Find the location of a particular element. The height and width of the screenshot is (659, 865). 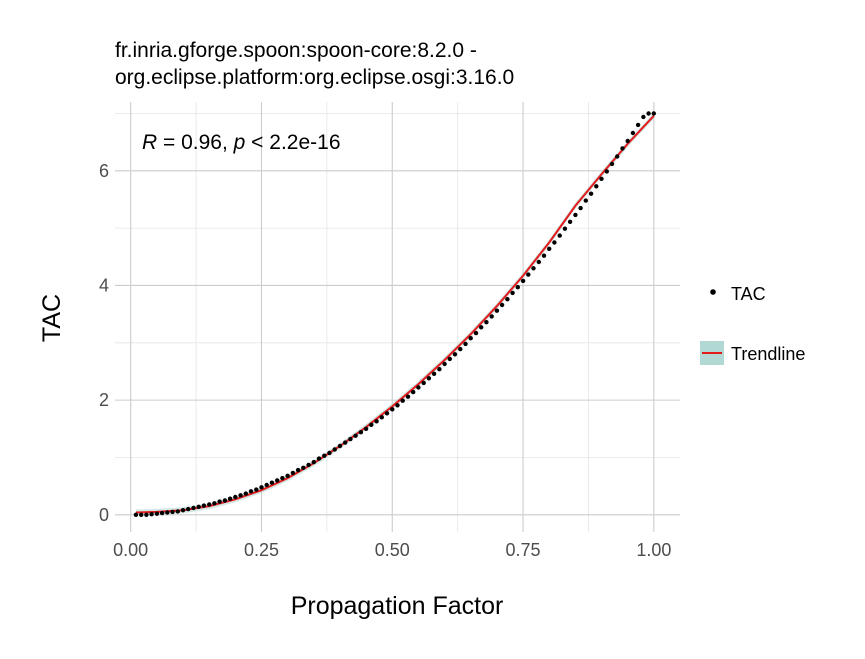

y-tick-label: 4 is located at coordinates (104, 285).